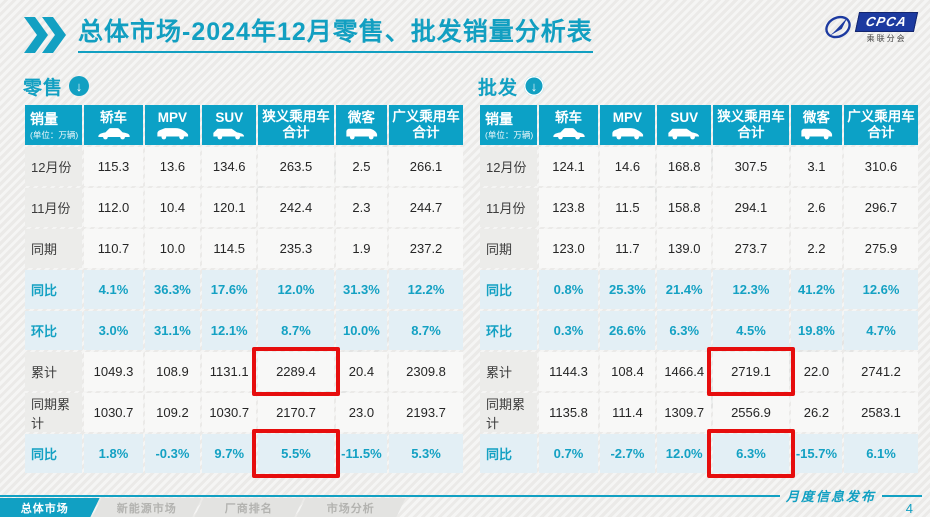 This screenshot has height=517, width=930. I want to click on nav-tab-市场分析: 市场分析, so click(351, 507).